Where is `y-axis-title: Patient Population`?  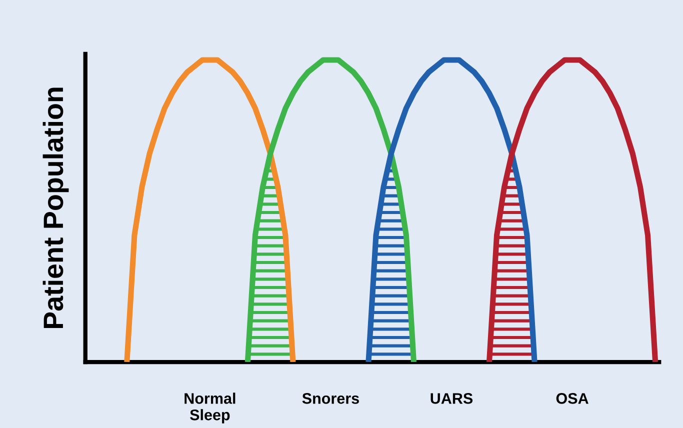
y-axis-title: Patient Population is located at coordinates (55, 208).